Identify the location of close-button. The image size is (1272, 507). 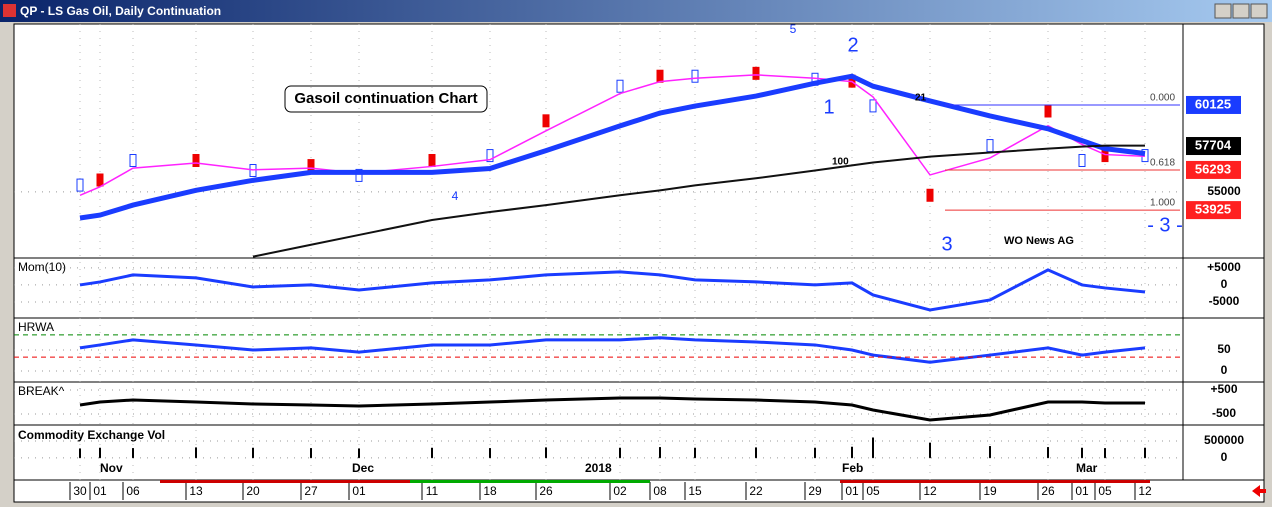
(1259, 11).